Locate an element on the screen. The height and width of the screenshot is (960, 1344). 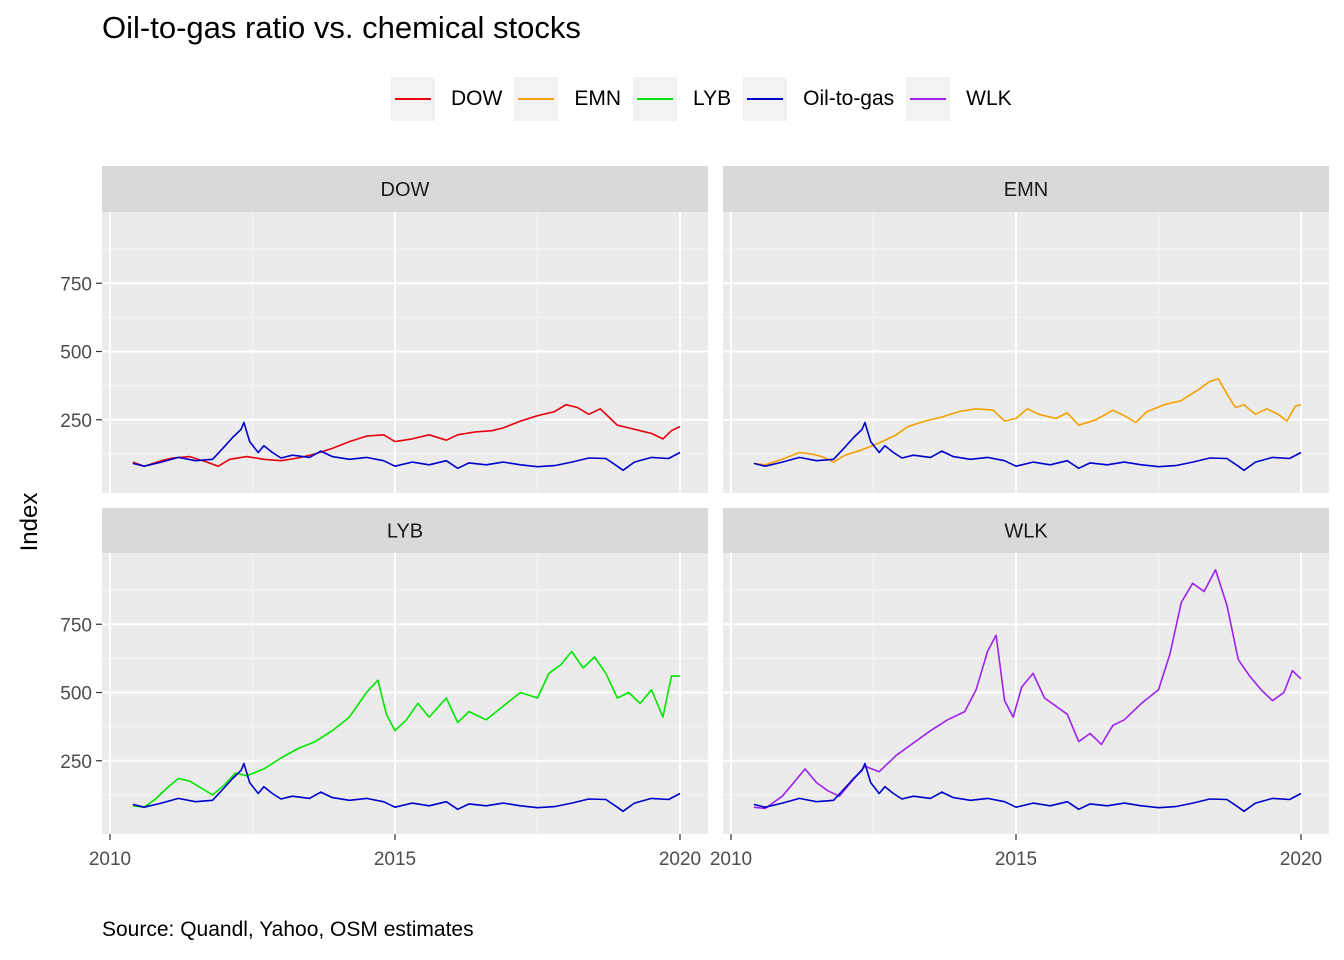
legend-item-wlk: WLK is located at coordinates (961, 99).